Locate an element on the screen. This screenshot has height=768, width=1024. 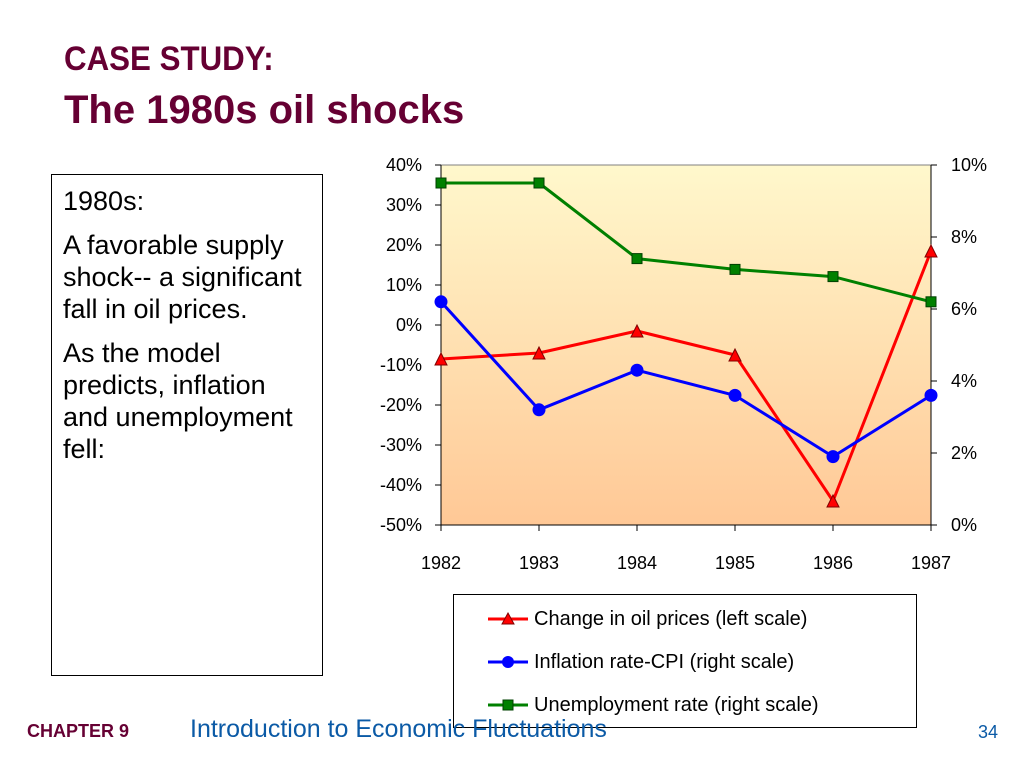
legend-item-inflation: Inflation rate-CPI (right scale) is located at coordinates (624, 662).